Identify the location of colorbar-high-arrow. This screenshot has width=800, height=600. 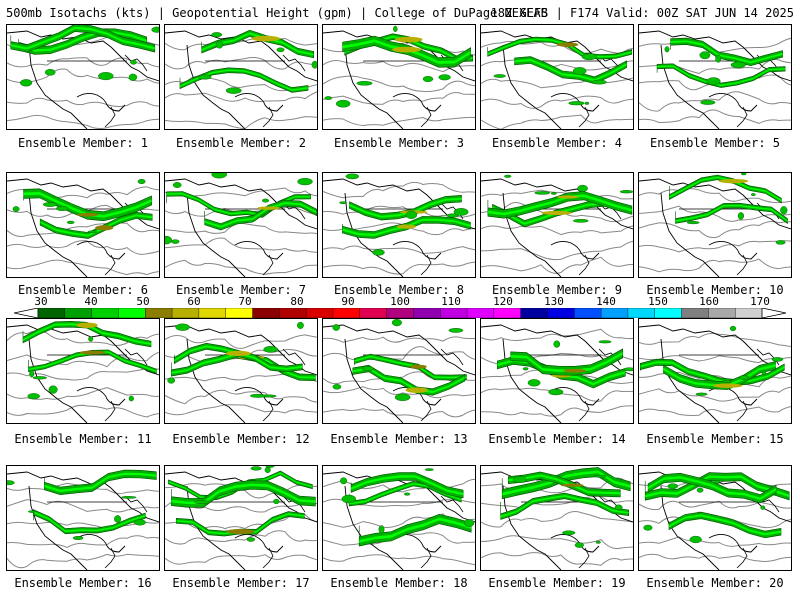
(774, 313).